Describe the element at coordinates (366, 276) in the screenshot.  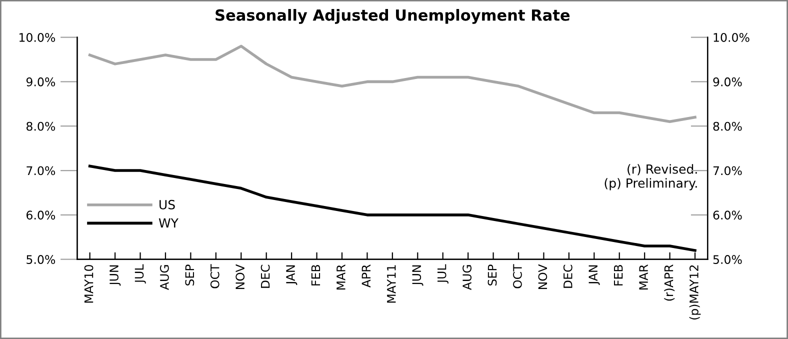
I see `x-tick-label: APR` at that location.